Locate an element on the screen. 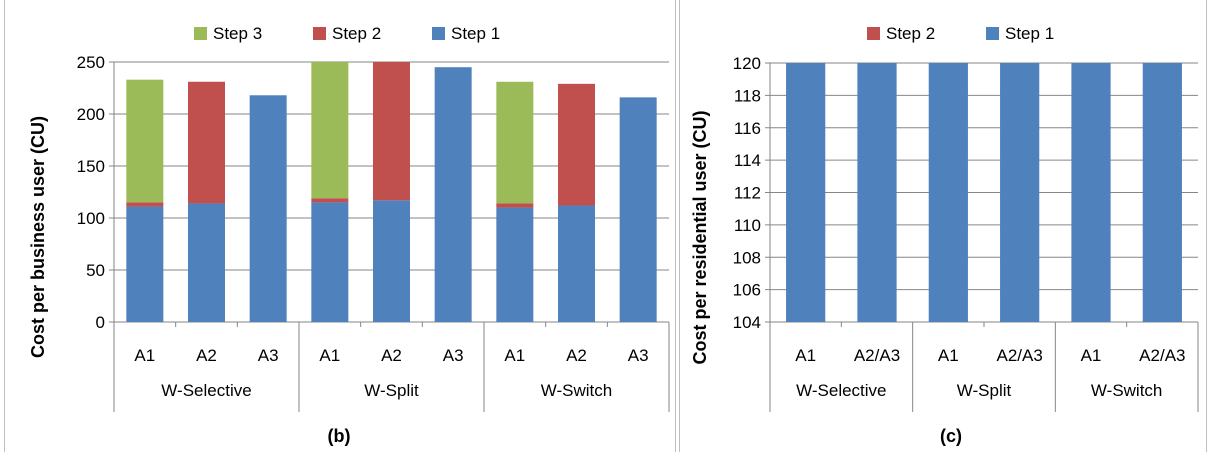  chart-c-ytick-label: 112 is located at coordinates (747, 193).